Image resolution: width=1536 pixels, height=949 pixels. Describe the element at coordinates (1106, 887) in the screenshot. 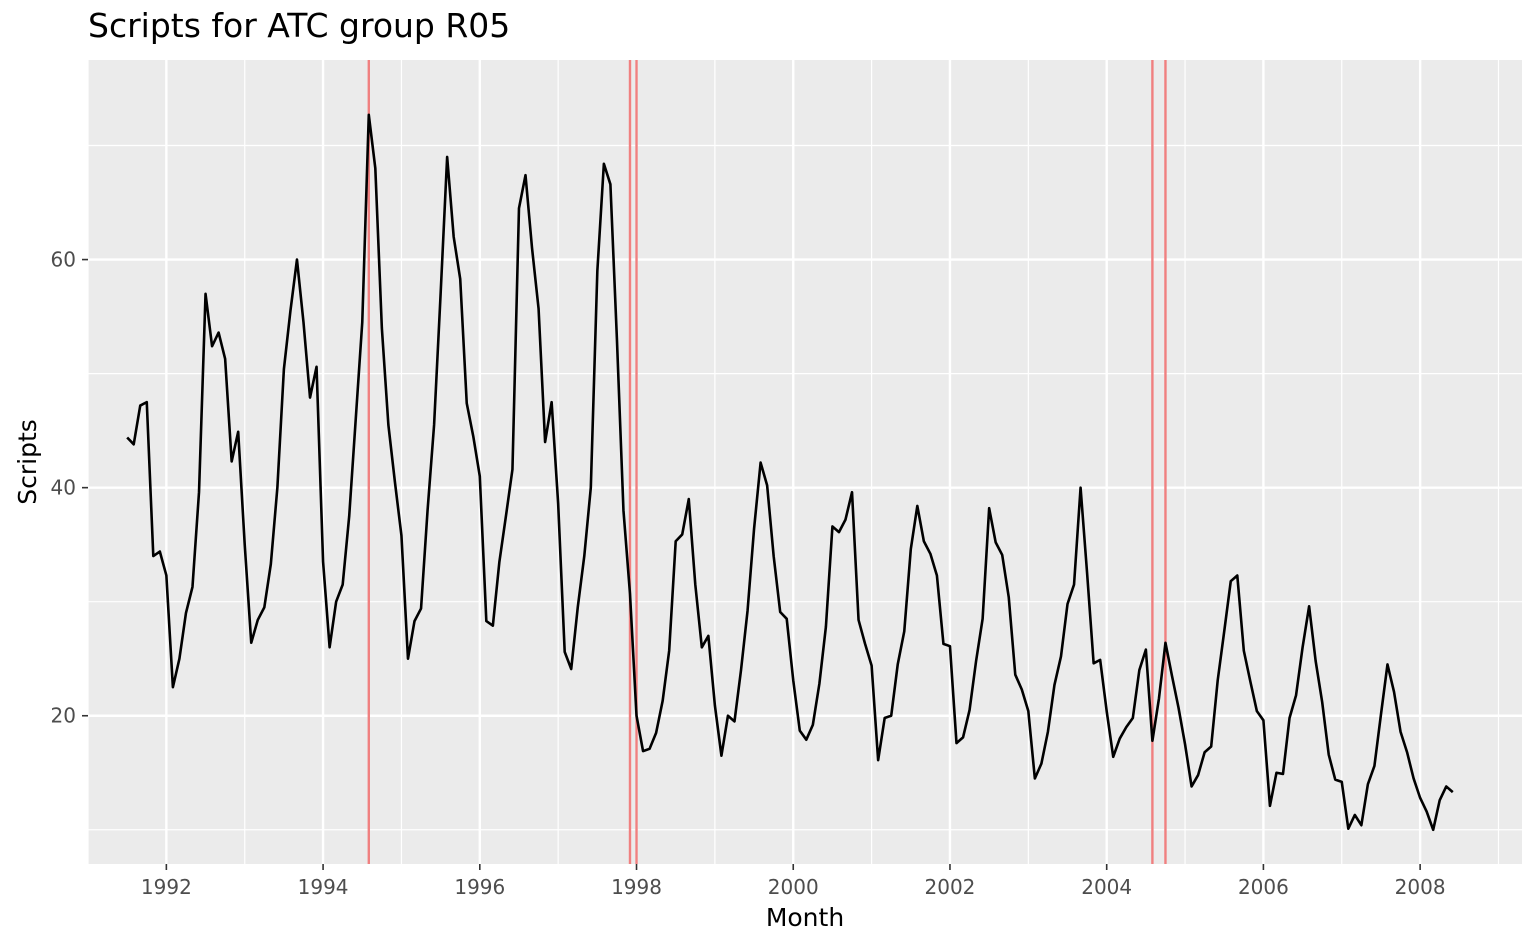

I see `x-tick-label: 2004` at that location.